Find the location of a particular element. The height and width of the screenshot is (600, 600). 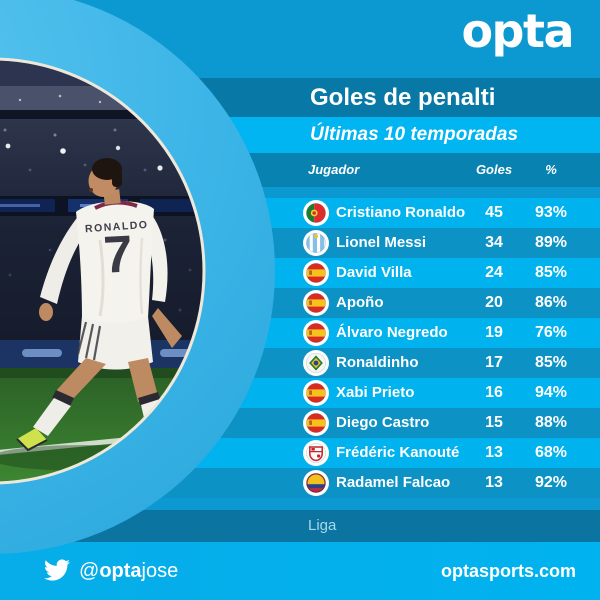

website-link: optasports.com is located at coordinates (508, 571).